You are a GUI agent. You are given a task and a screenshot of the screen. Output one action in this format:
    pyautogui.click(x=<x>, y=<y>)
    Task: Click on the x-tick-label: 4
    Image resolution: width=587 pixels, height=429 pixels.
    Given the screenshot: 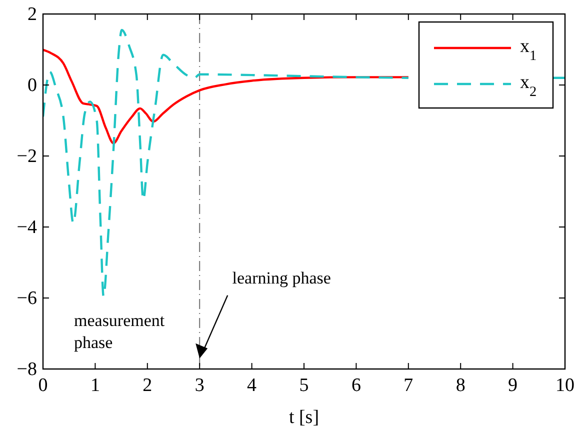 What is the action you would take?
    pyautogui.click(x=252, y=385)
    